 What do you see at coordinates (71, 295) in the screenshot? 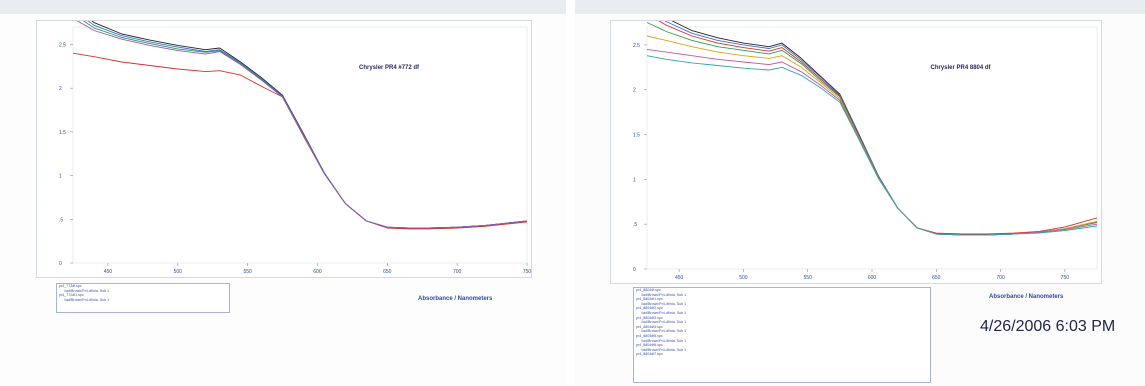
I see `legend-entry: pr4_772df1.spc` at bounding box center [71, 295].